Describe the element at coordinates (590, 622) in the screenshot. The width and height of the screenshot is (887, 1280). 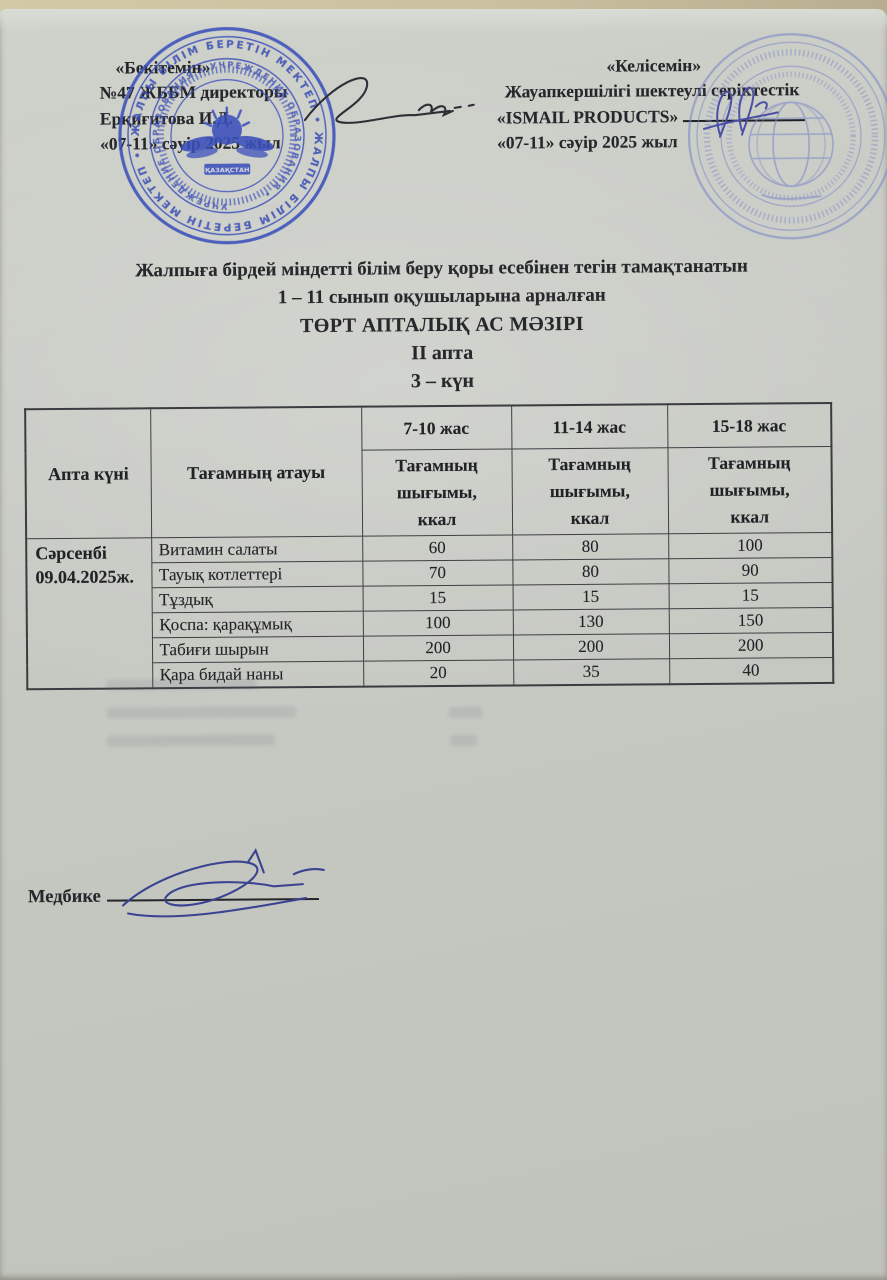
I see `kcal-11-14: 130` at that location.